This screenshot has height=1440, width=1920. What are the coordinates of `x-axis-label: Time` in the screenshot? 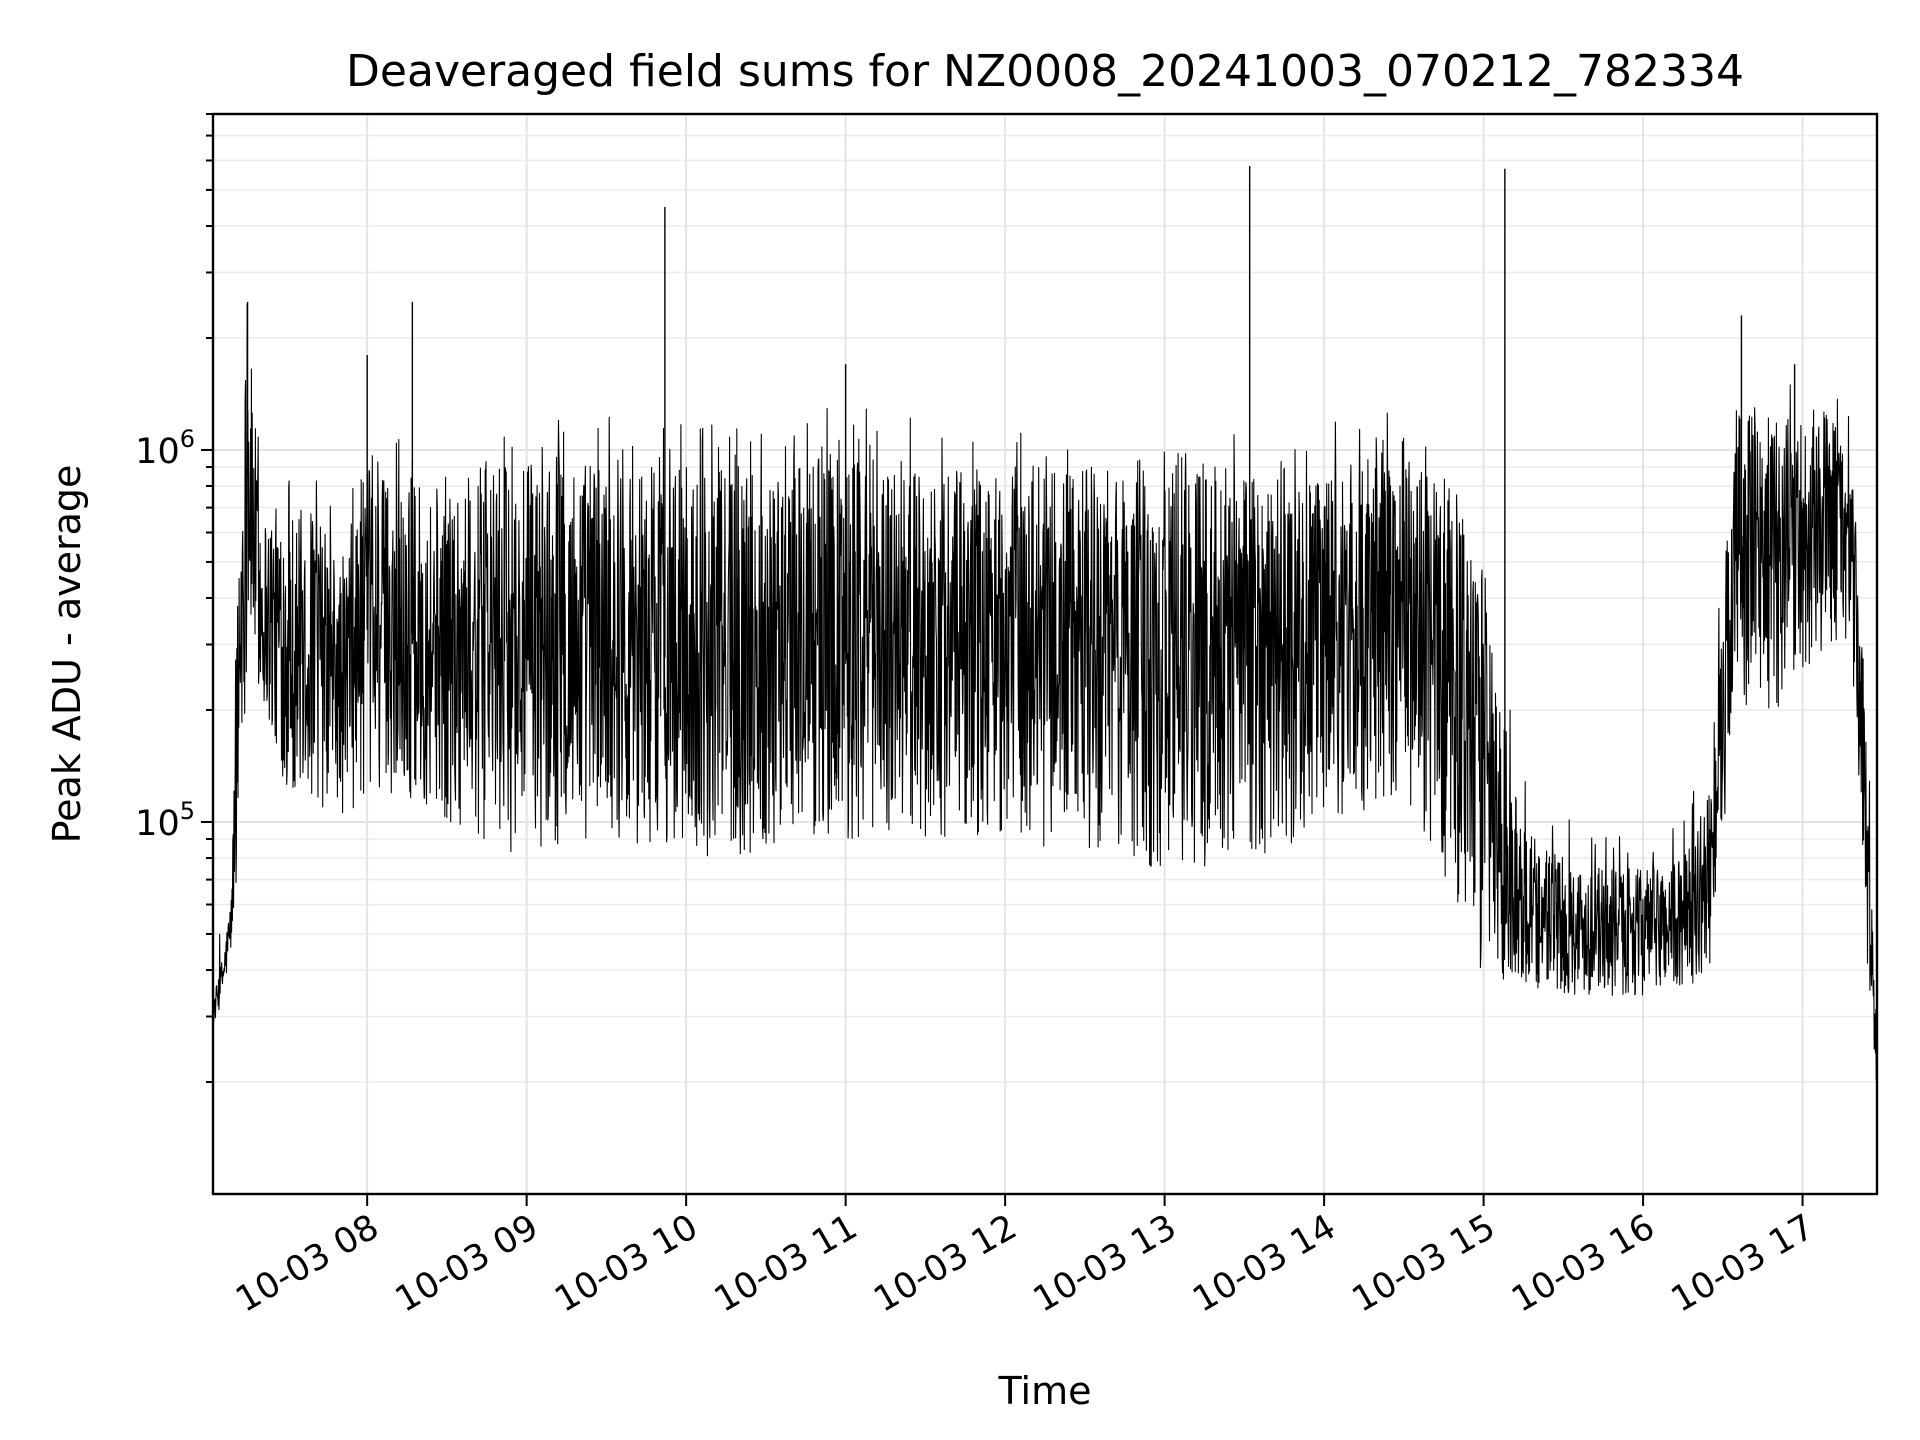 It's located at (1045, 1391).